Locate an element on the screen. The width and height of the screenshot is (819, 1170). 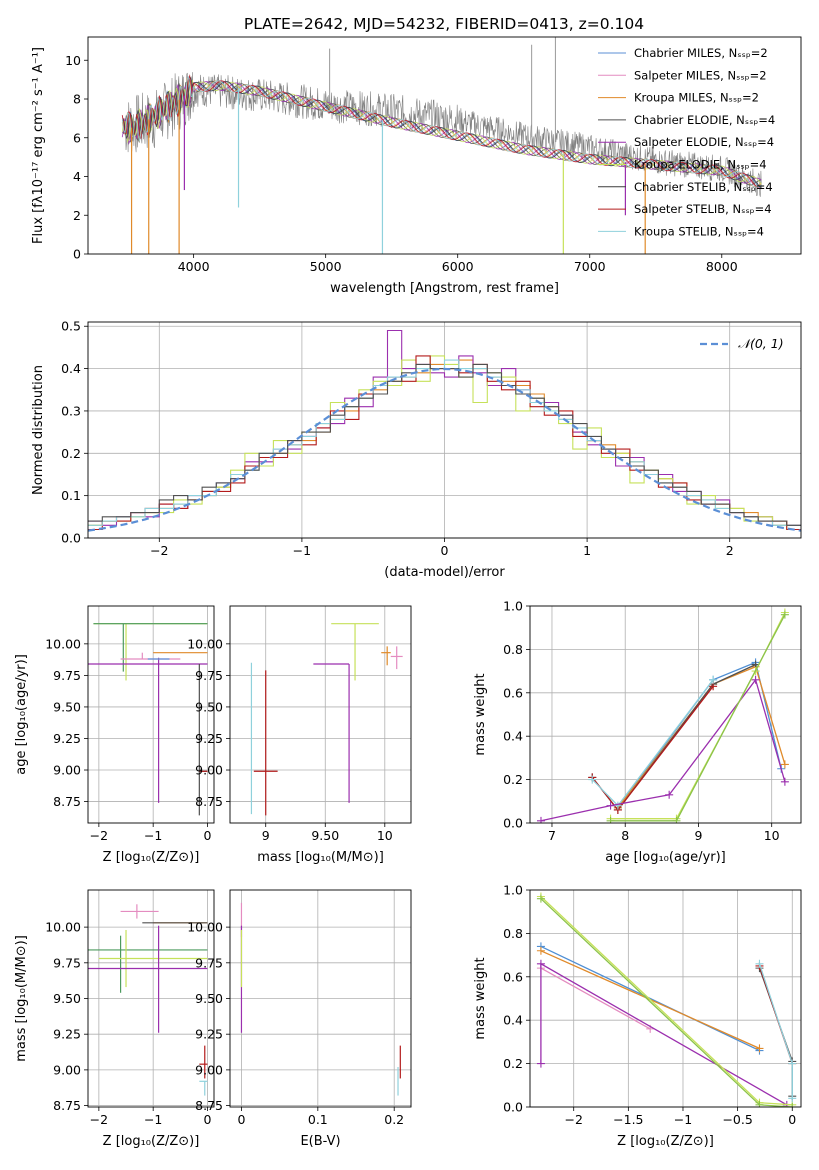
x-tick-label: 0.2 is located at coordinates (394, 1119).